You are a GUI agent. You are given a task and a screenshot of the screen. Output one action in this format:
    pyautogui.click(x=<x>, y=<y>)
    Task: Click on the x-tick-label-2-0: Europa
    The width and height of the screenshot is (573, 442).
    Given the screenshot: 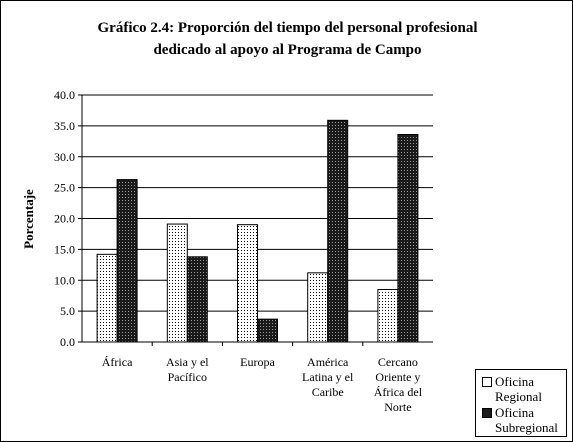 What is the action you would take?
    pyautogui.click(x=257, y=362)
    